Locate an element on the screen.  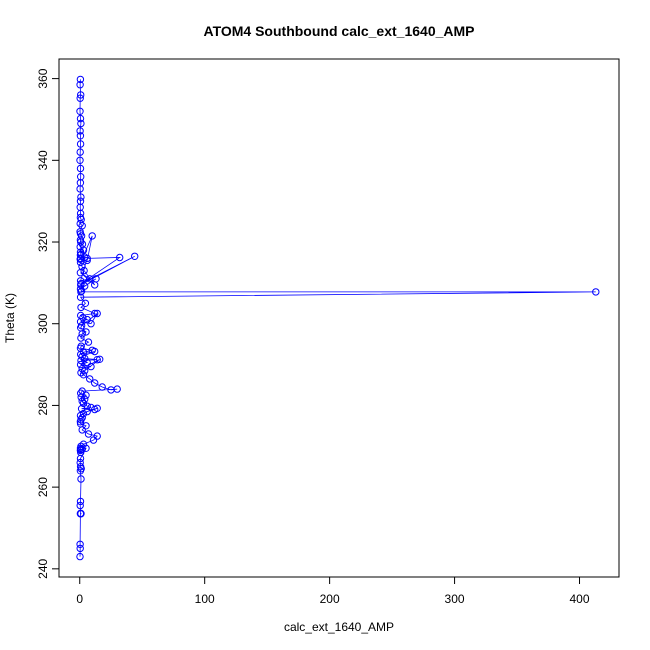
x-tick-label: 300 is located at coordinates (455, 599).